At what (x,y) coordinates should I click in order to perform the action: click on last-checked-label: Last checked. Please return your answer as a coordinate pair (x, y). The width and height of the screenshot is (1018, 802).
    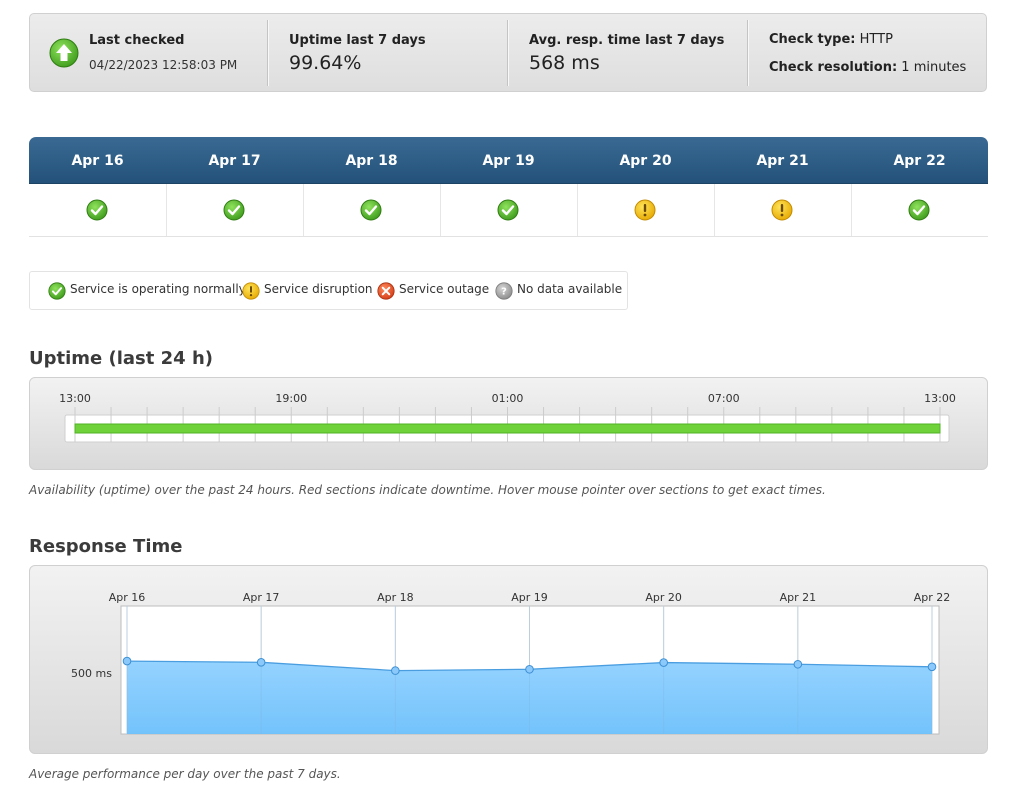
    Looking at the image, I should click on (137, 40).